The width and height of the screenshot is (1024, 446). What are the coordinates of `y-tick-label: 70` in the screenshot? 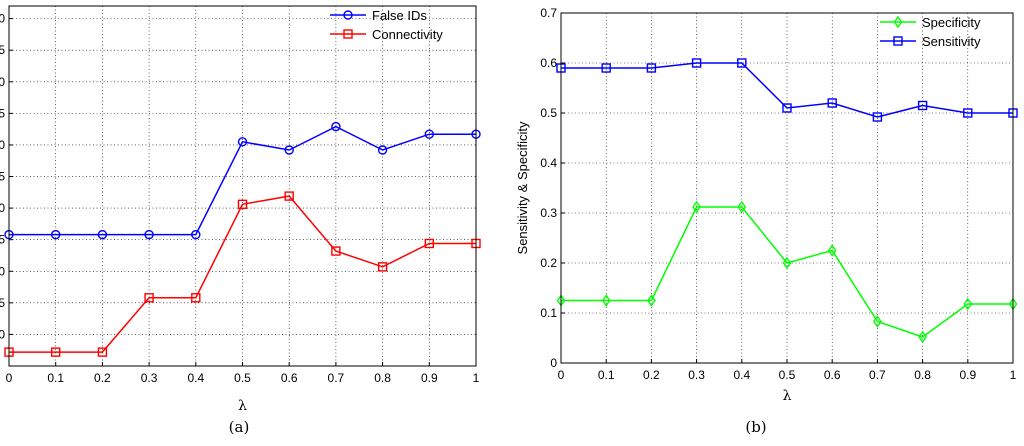 It's located at (2, 82).